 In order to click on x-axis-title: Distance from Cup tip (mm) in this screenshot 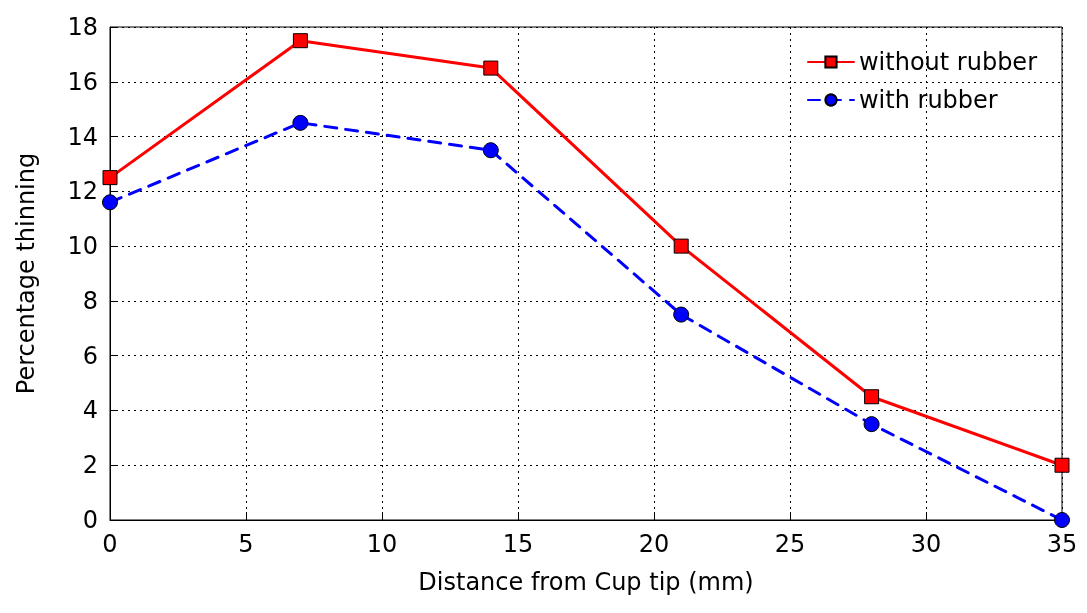, I will do `click(586, 582)`.